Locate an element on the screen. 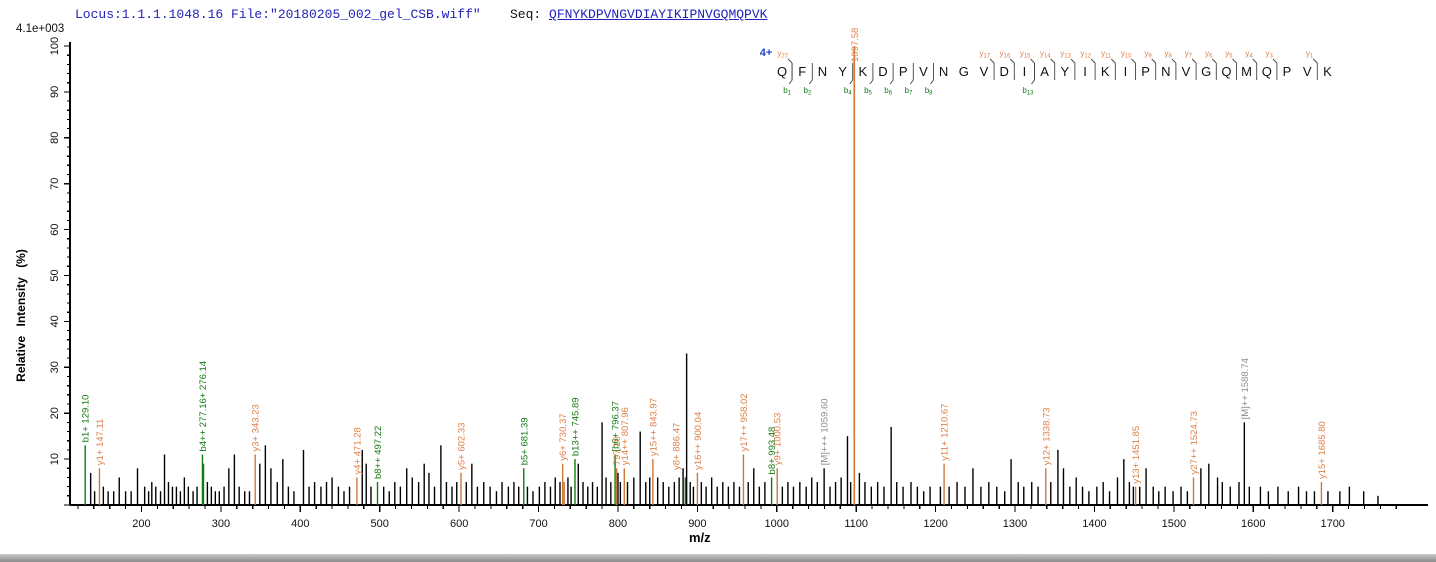  peak-label: y17++ 958.02 is located at coordinates (744, 422).